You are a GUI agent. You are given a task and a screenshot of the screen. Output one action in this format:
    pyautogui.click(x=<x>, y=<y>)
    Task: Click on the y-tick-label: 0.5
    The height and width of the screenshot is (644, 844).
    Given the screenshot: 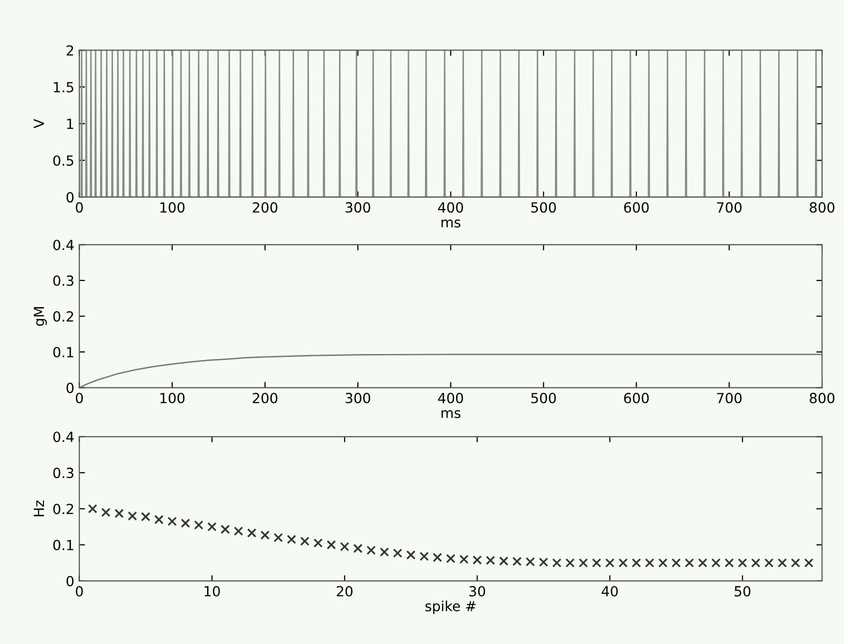 What is the action you would take?
    pyautogui.click(x=63, y=160)
    